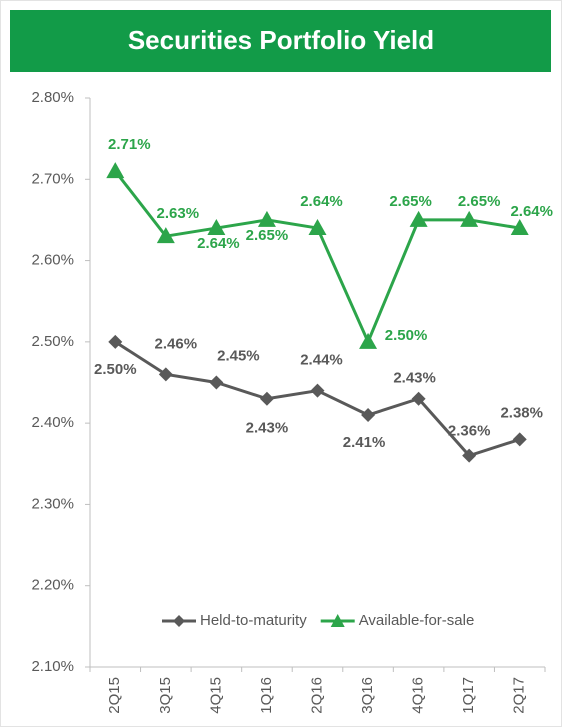 The height and width of the screenshot is (727, 562). What do you see at coordinates (316, 695) in the screenshot?
I see `x-tick-label: 2Q16` at bounding box center [316, 695].